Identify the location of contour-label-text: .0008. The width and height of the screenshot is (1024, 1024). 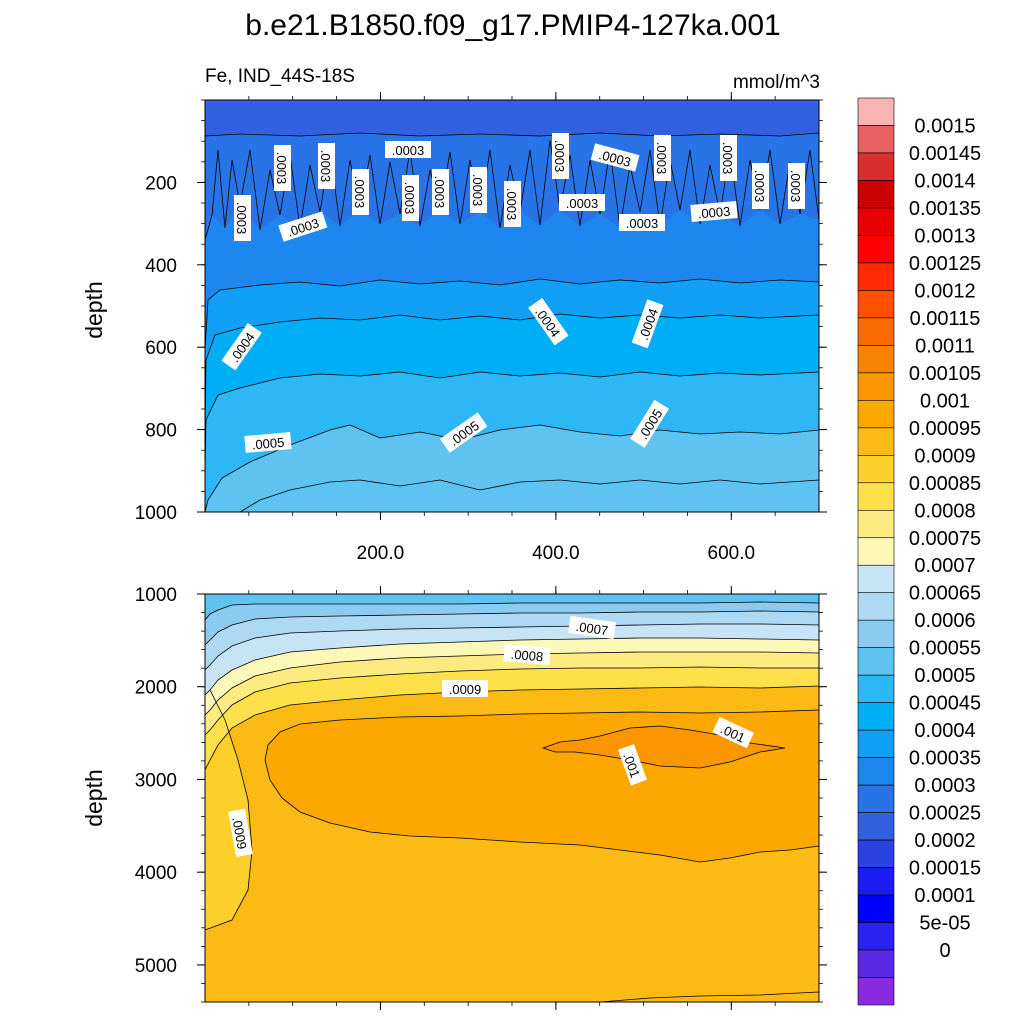
(527, 656).